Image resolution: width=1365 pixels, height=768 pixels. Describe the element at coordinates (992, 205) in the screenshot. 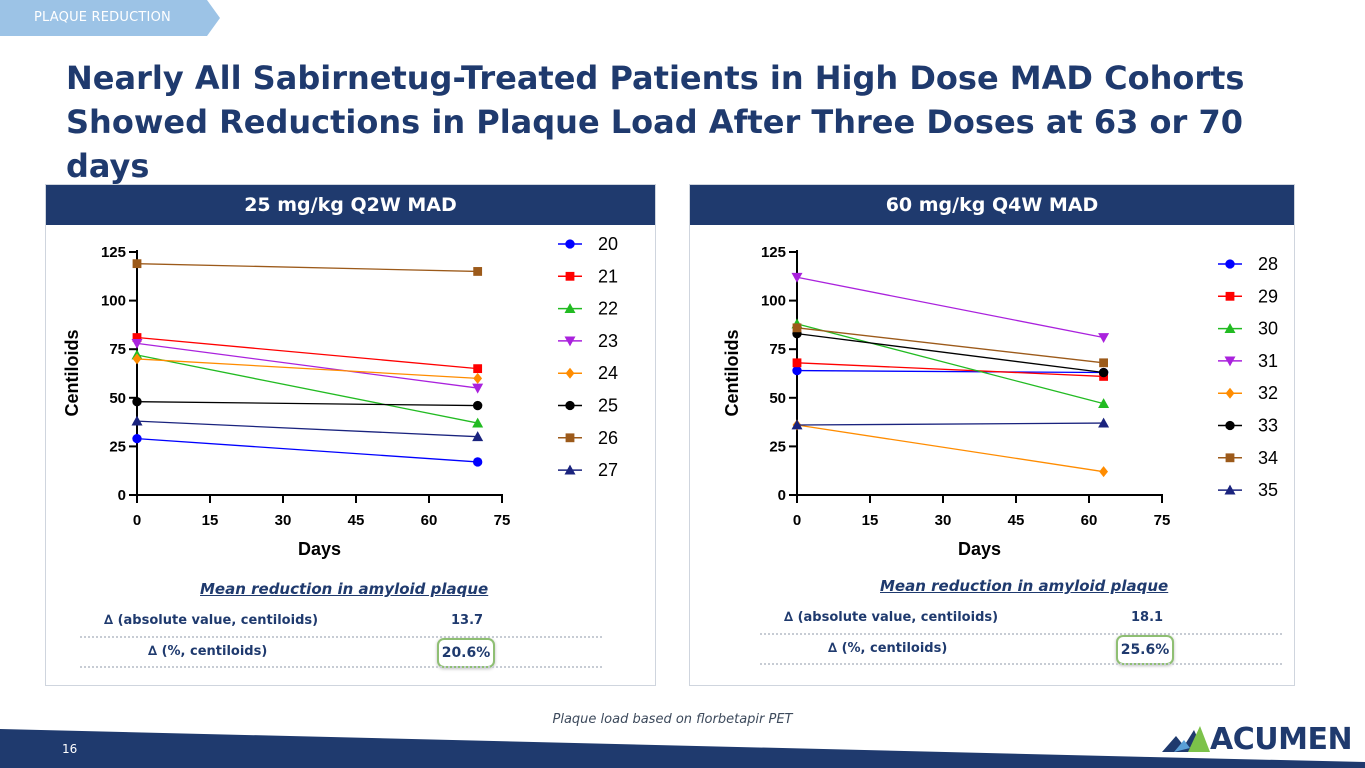

I see `panel-header: 60 mg/kg Q4W MAD` at that location.